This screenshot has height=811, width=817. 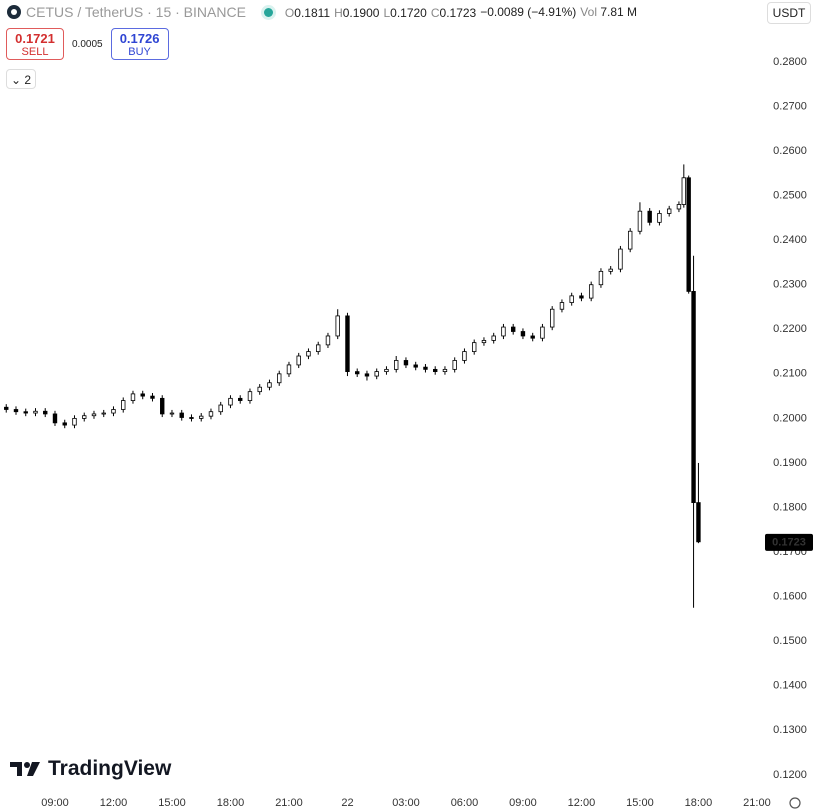 What do you see at coordinates (14, 12) in the screenshot?
I see `symbol-logo` at bounding box center [14, 12].